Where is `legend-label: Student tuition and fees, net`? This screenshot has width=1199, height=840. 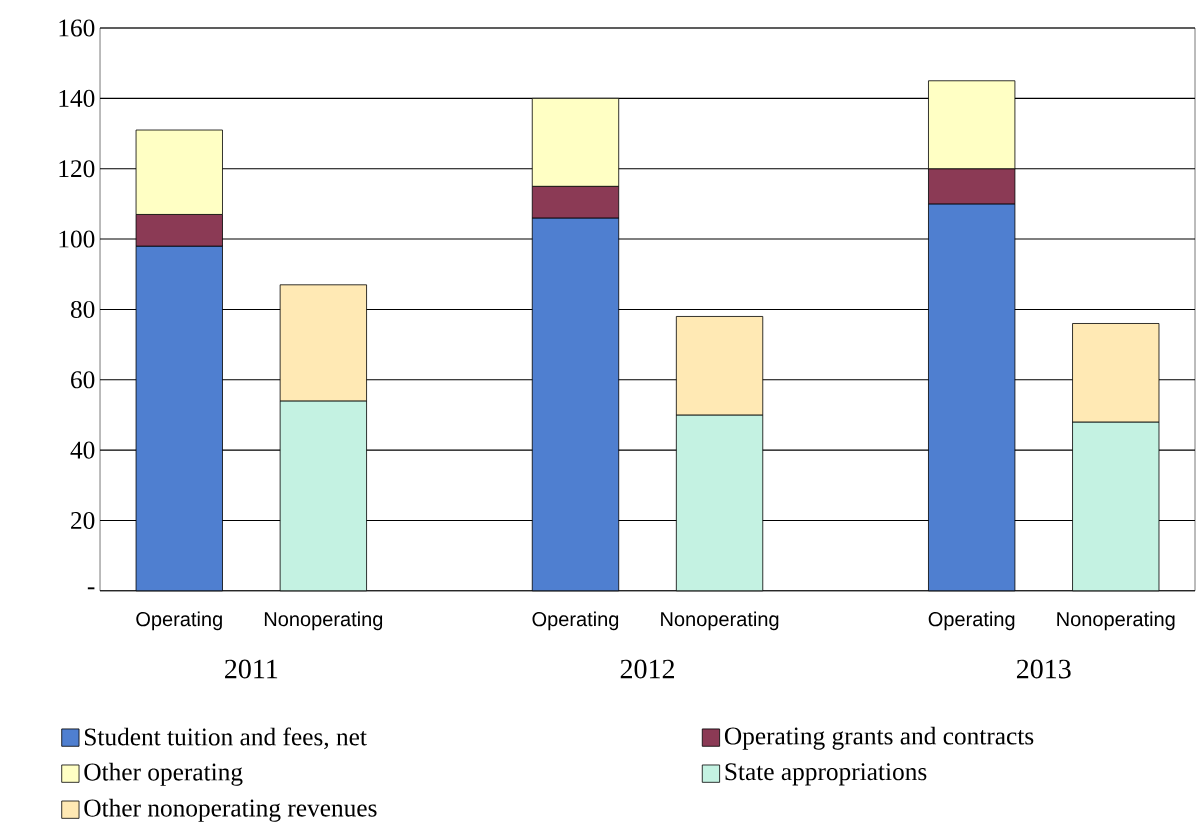 legend-label: Student tuition and fees, net is located at coordinates (226, 738).